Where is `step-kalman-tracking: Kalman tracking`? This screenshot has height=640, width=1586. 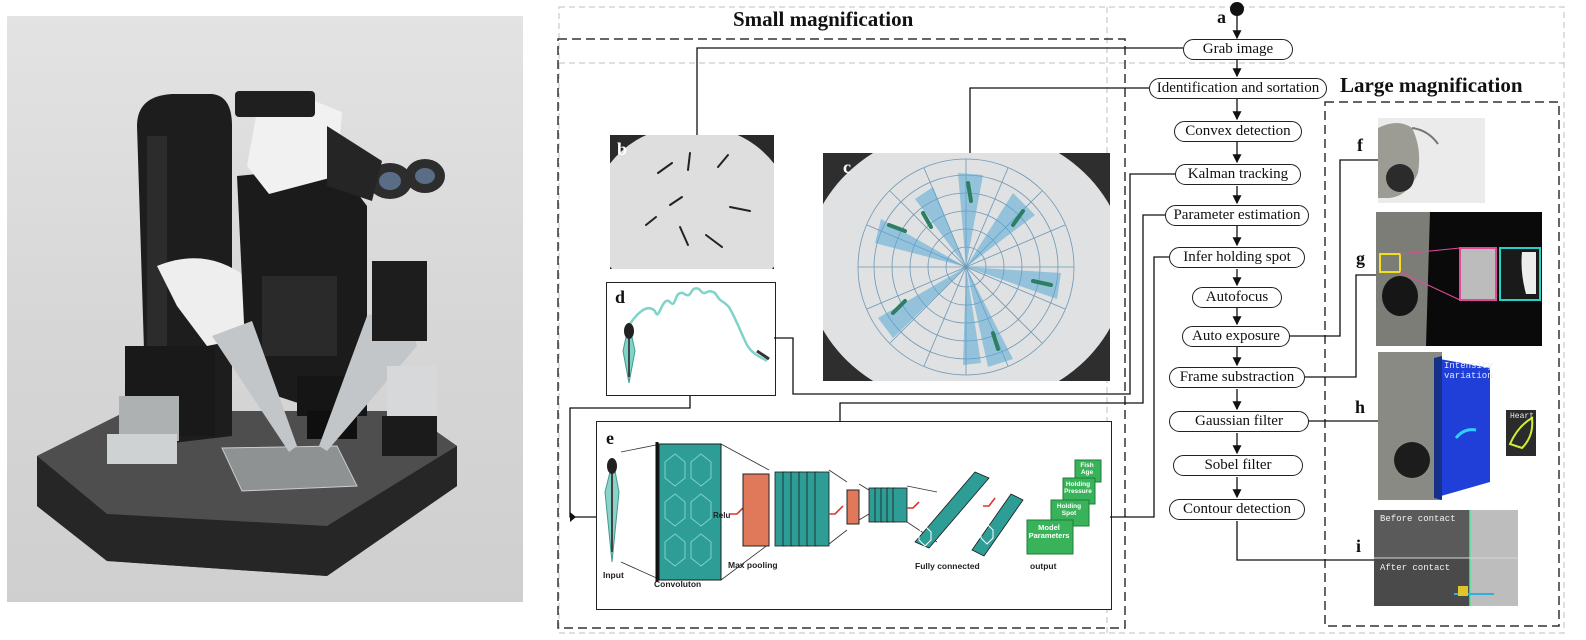
step-kalman-tracking: Kalman tracking is located at coordinates (1238, 174).